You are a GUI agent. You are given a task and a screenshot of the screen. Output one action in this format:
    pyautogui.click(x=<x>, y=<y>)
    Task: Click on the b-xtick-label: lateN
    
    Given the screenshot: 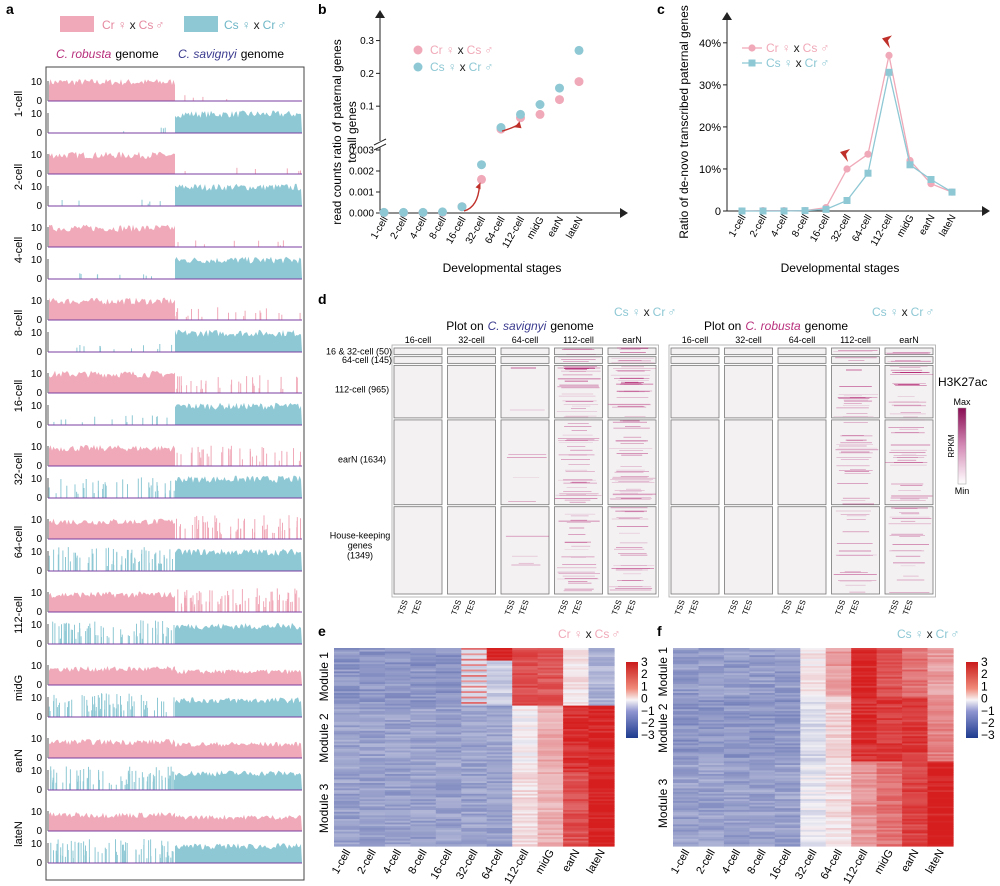 What is the action you would take?
    pyautogui.click(x=574, y=228)
    